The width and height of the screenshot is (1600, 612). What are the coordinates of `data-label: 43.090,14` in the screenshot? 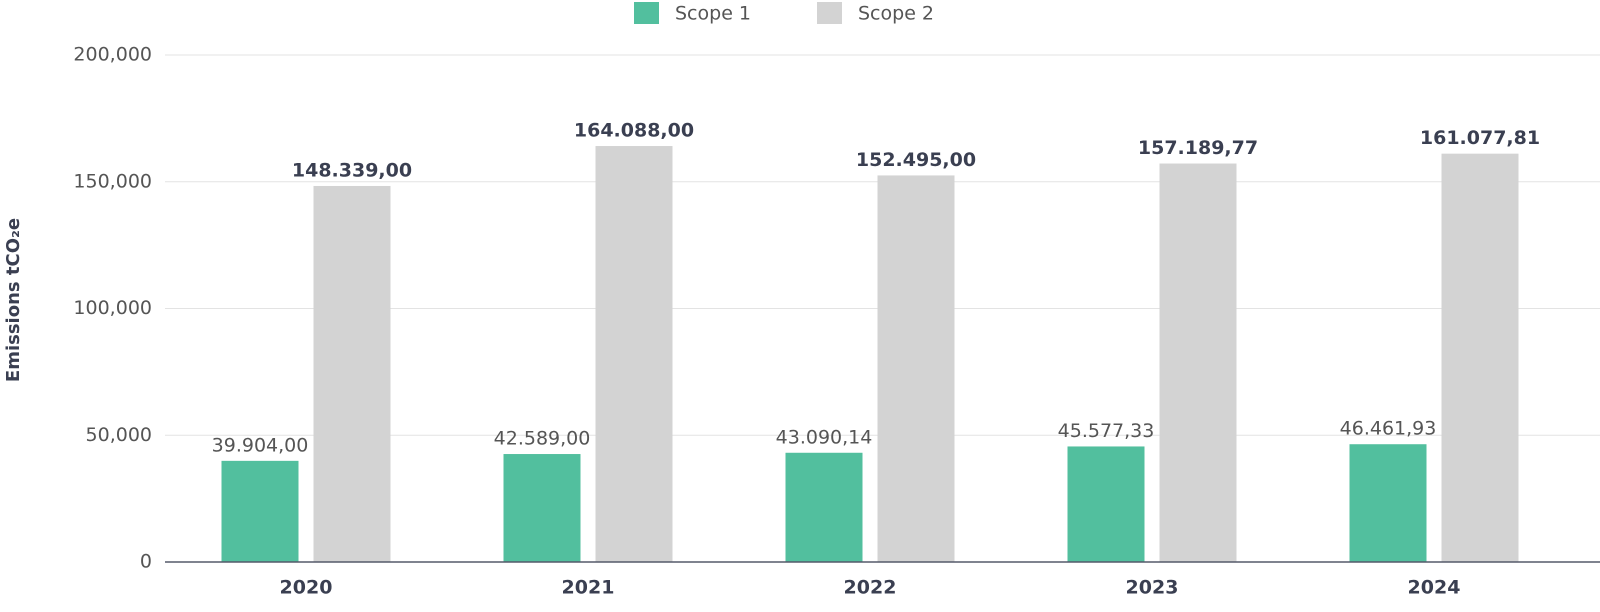 It's located at (824, 437).